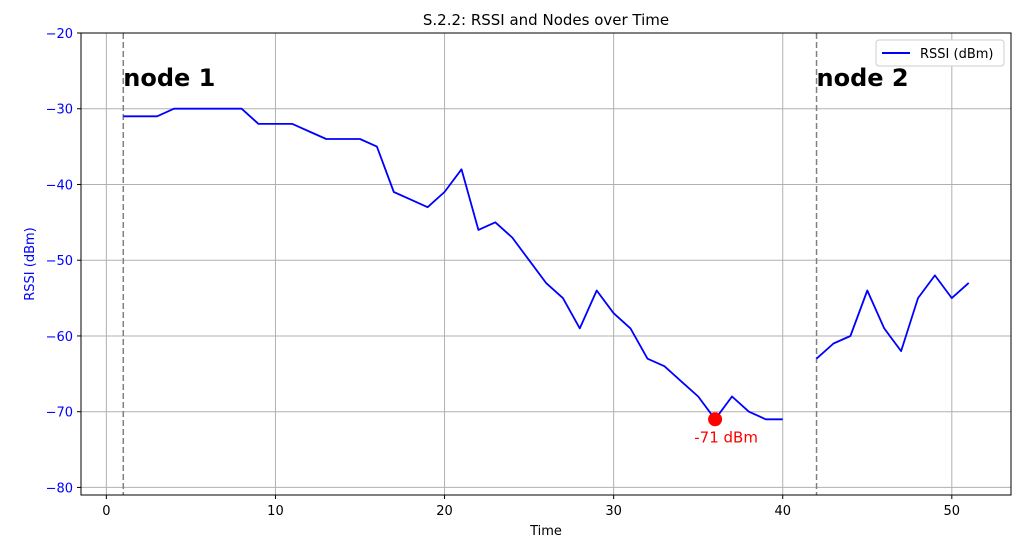 The image size is (1025, 542). I want to click on x-tick-label: 40, so click(782, 511).